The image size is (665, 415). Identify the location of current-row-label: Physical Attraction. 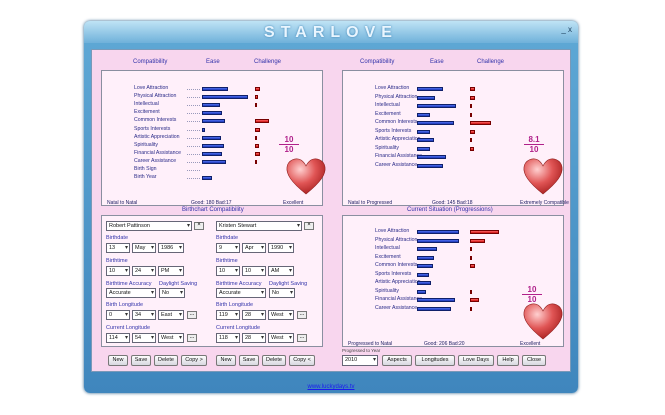
(396, 239).